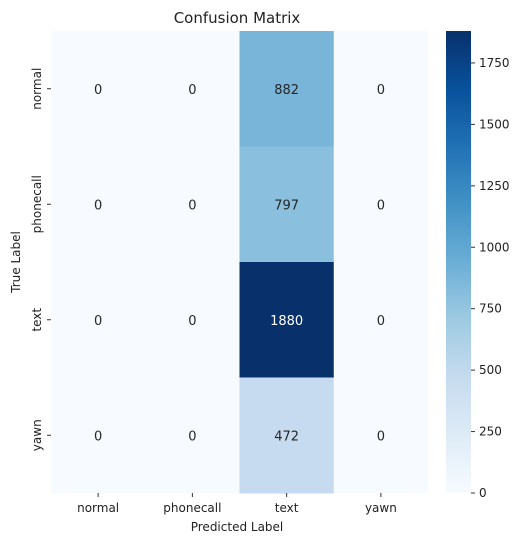 This screenshot has height=544, width=522. What do you see at coordinates (37, 435) in the screenshot?
I see `y-tick-label: yawn` at bounding box center [37, 435].